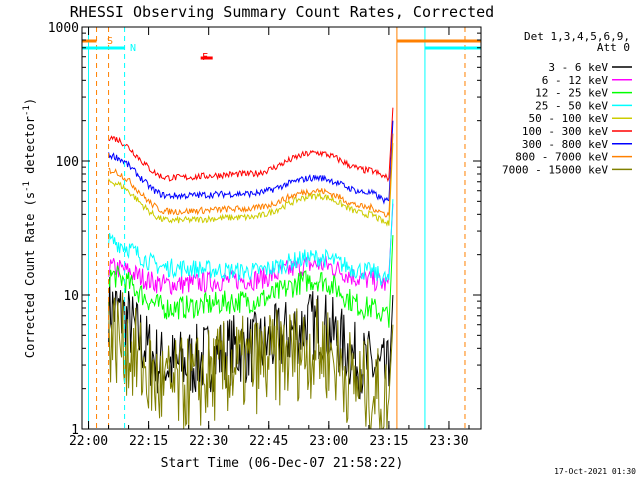  Describe the element at coordinates (27, 110) in the screenshot. I see `y-axis-label-sup2: -1` at that location.